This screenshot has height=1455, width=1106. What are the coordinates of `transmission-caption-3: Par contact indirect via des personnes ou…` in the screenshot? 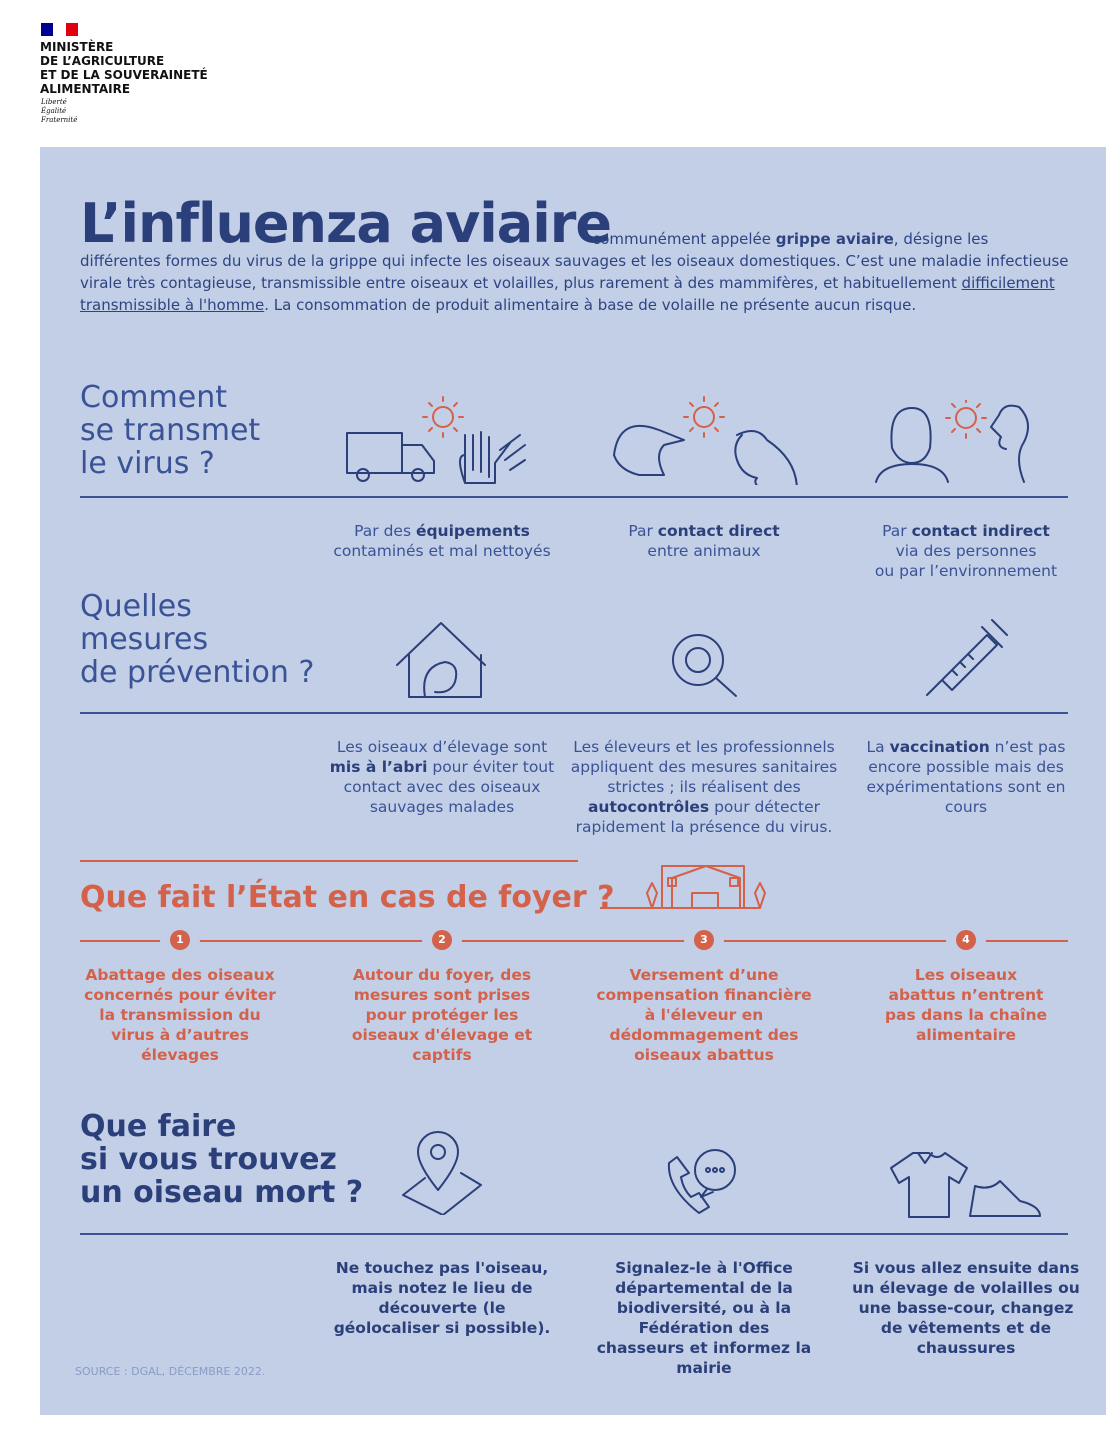 It's located at (966, 551).